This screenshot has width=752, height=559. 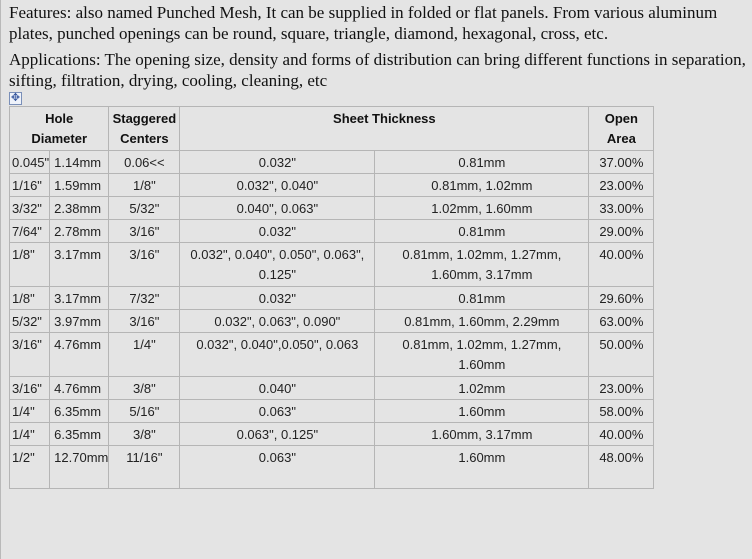 What do you see at coordinates (79, 231) in the screenshot?
I see `hole-diameter-mm-cell: 2.78mm` at bounding box center [79, 231].